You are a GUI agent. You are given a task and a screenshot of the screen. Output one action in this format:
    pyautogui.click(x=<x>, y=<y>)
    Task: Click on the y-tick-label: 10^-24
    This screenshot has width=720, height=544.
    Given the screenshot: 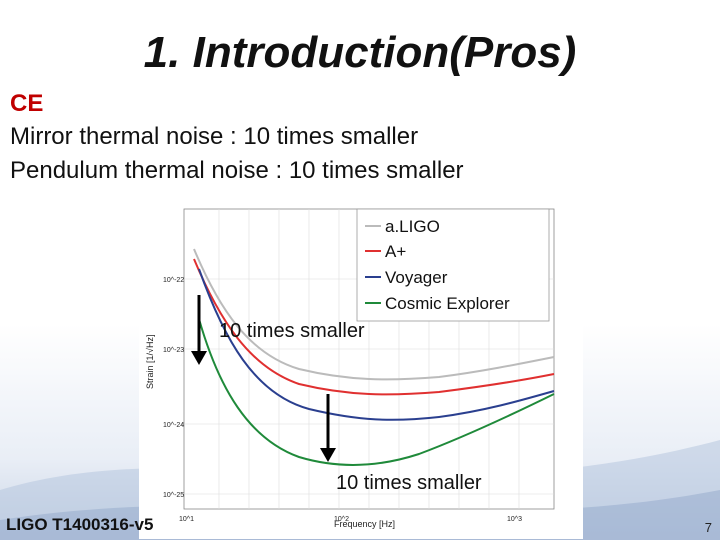 What is the action you would take?
    pyautogui.click(x=173, y=425)
    